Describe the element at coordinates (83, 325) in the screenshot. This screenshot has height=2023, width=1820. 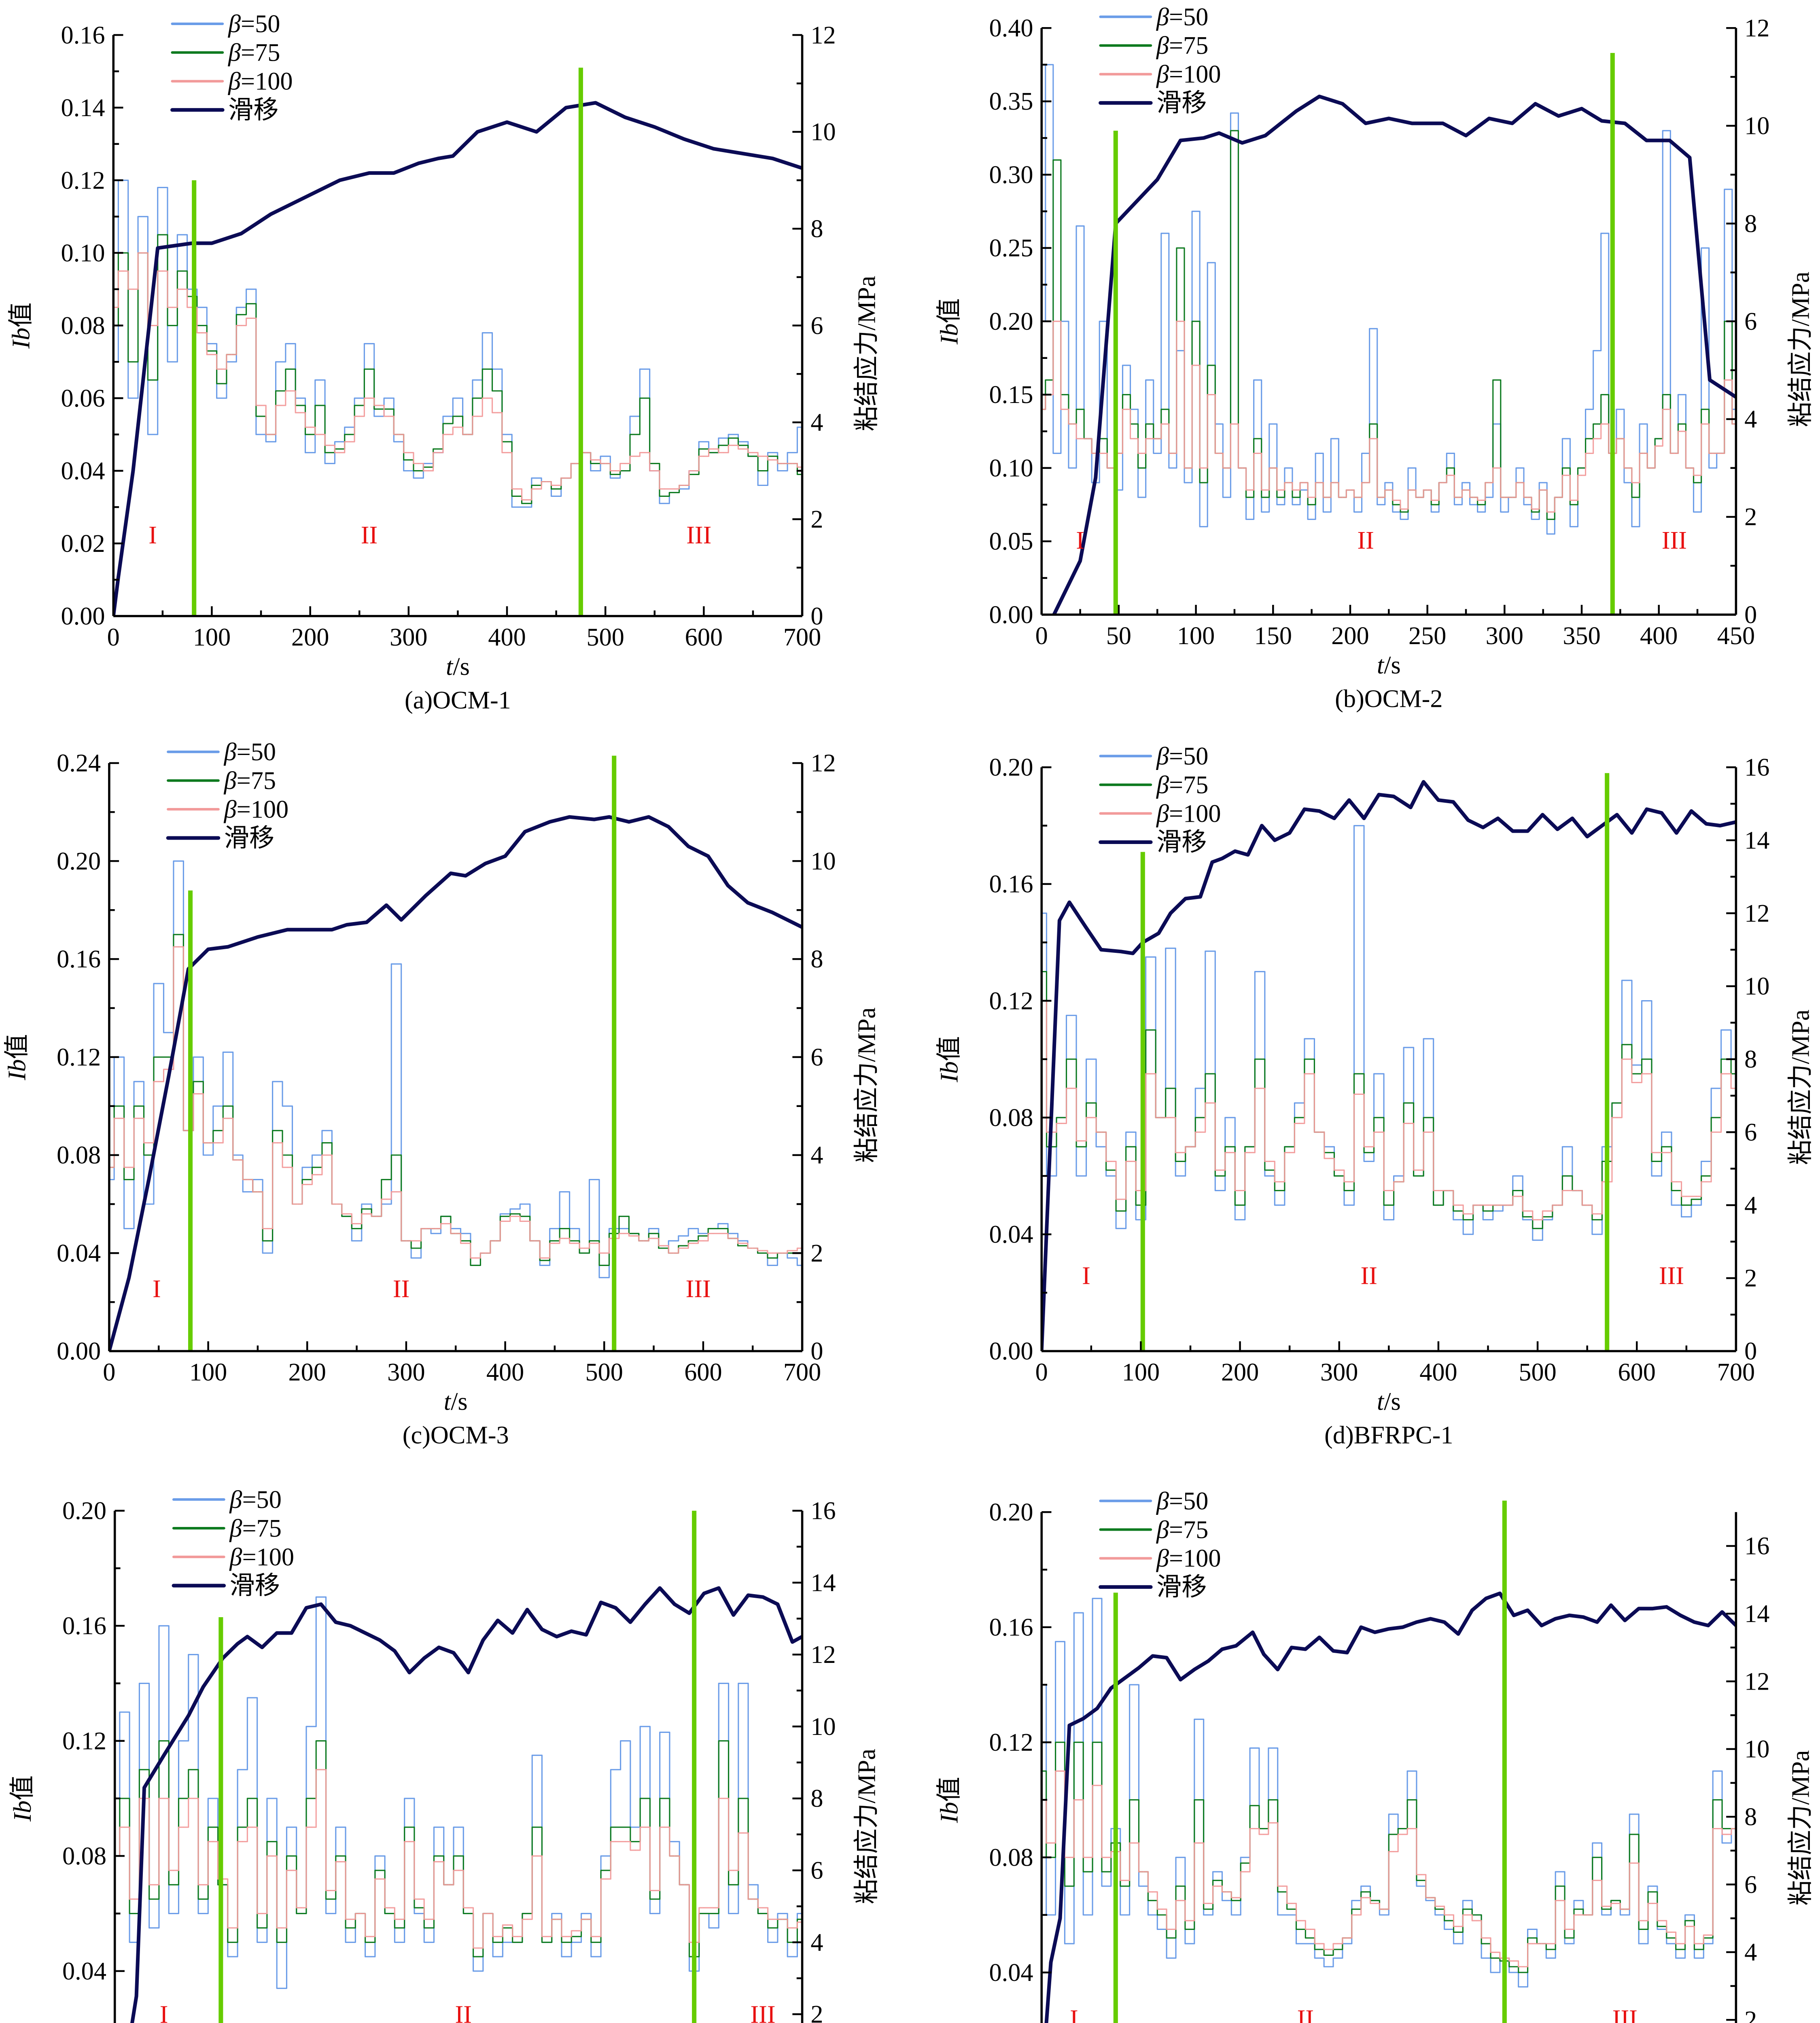
I see `y-tick-label: 0.08` at that location.